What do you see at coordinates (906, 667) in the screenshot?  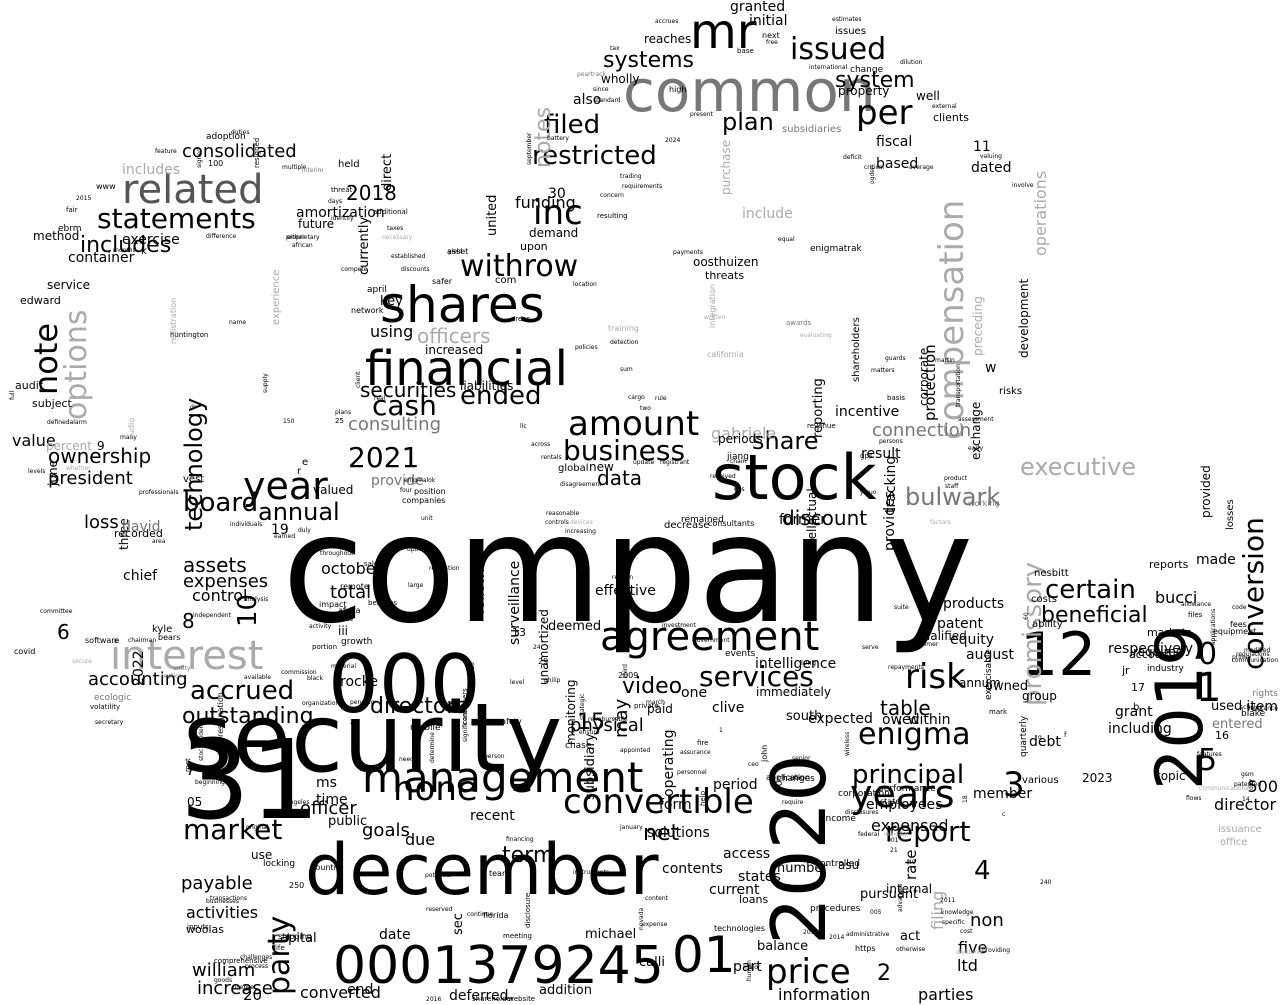 I see `word-cloud-word: repayments` at bounding box center [906, 667].